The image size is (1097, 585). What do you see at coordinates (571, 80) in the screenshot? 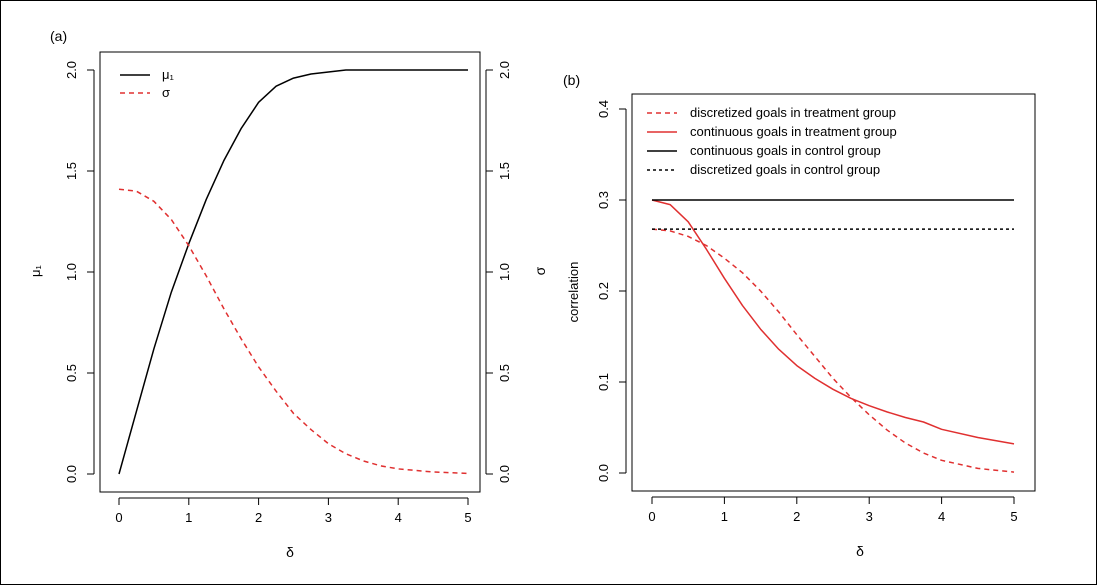
I see `panel-b-label: (b)` at bounding box center [571, 80].